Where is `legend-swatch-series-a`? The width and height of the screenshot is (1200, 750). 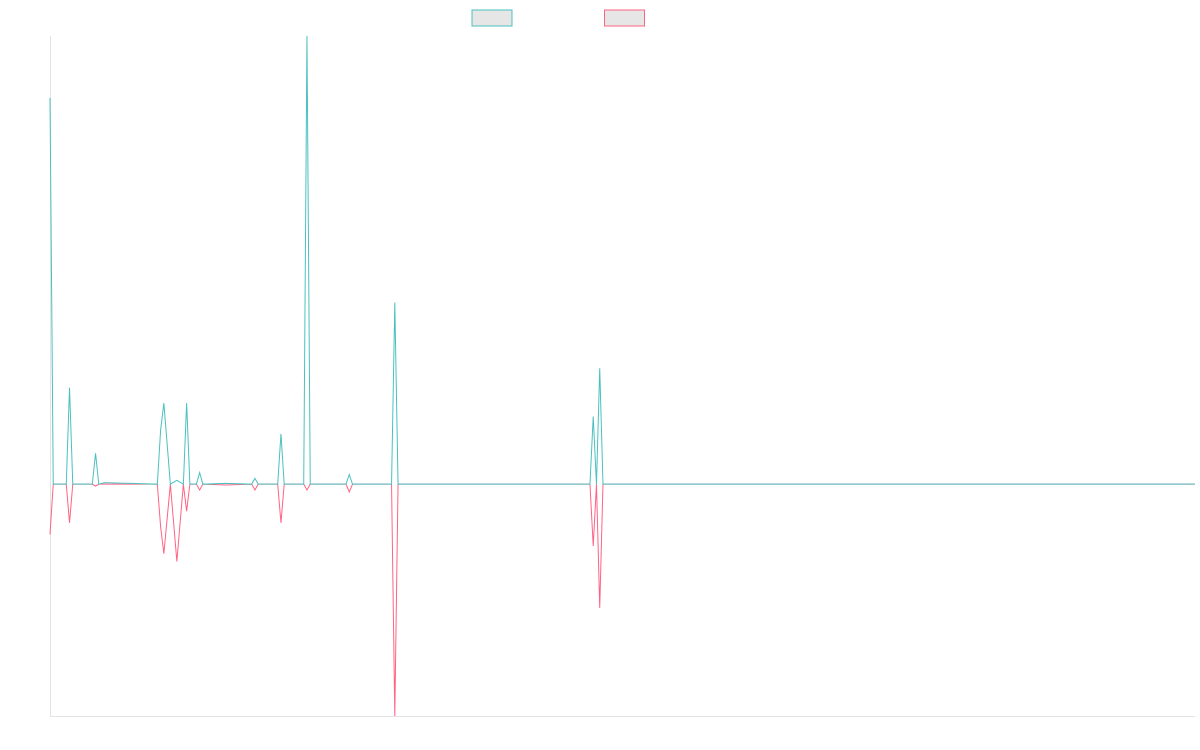 legend-swatch-series-a is located at coordinates (492, 18).